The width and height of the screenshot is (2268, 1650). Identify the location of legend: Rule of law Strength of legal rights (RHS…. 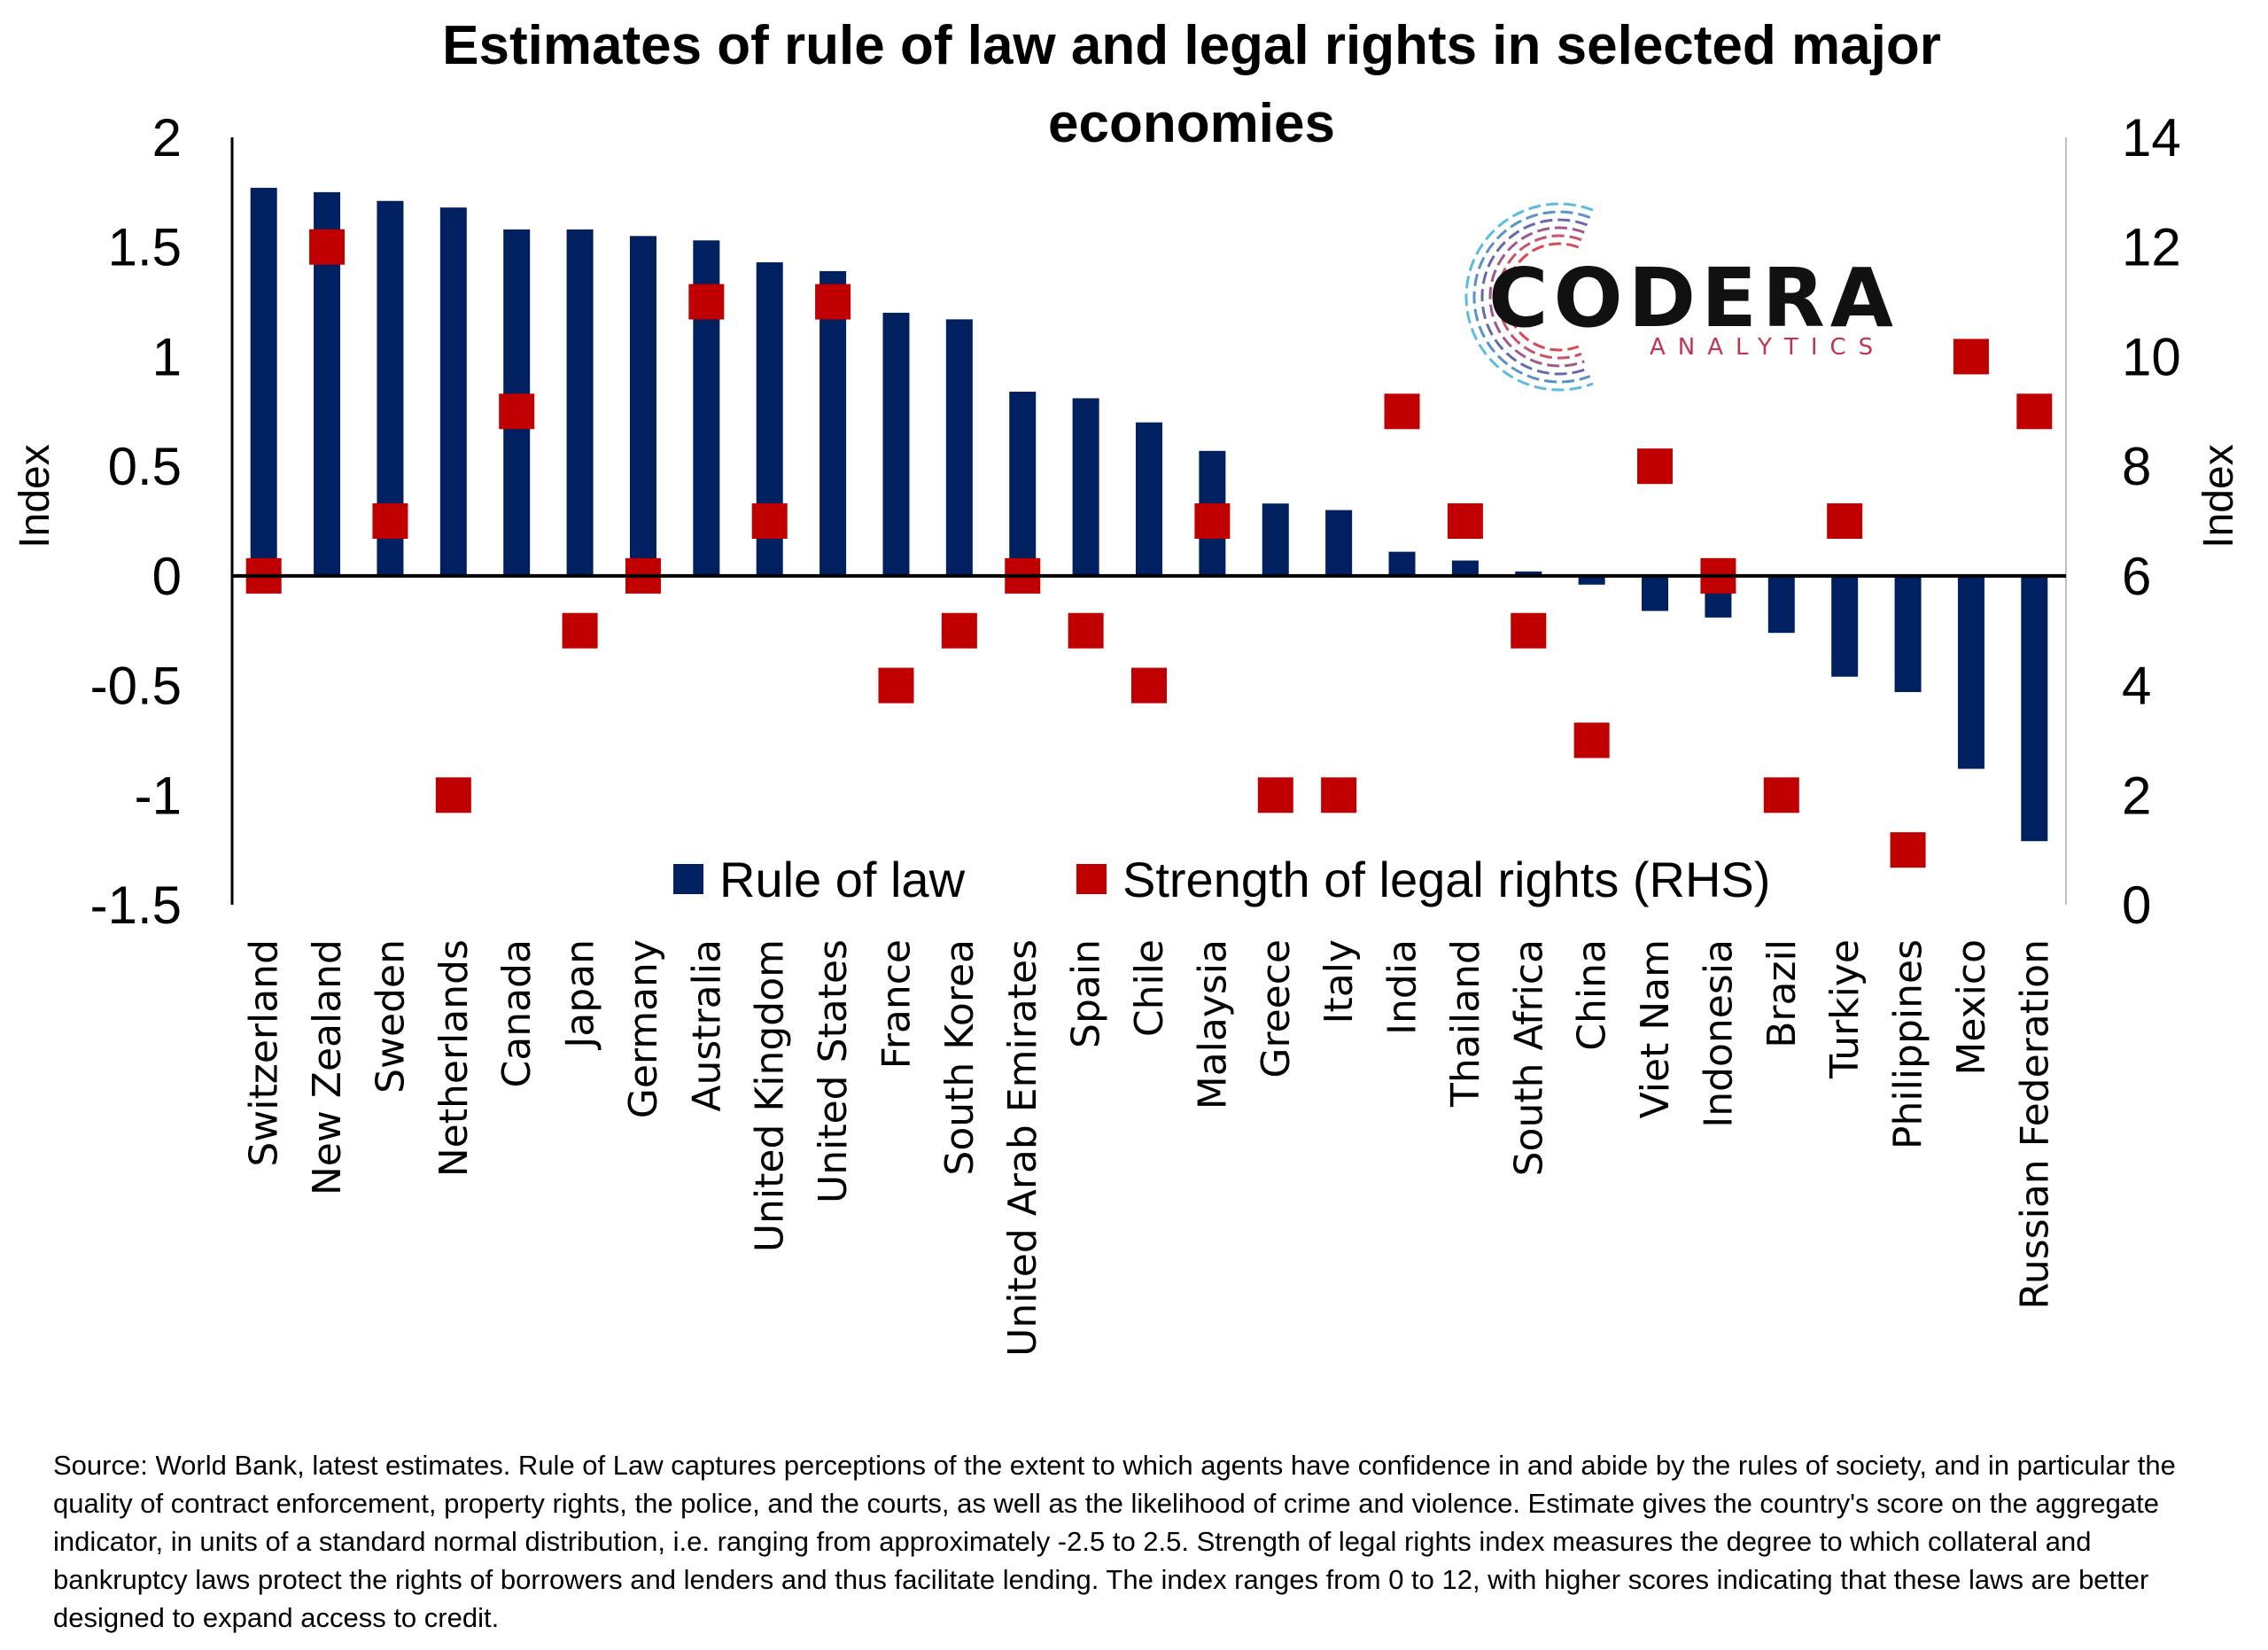
(1221, 879).